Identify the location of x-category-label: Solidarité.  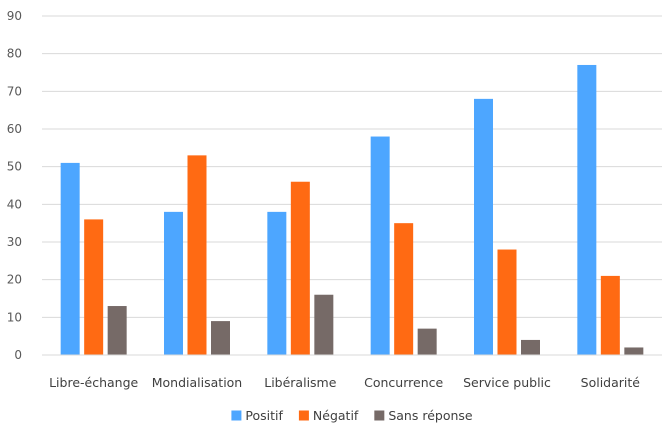
(611, 382).